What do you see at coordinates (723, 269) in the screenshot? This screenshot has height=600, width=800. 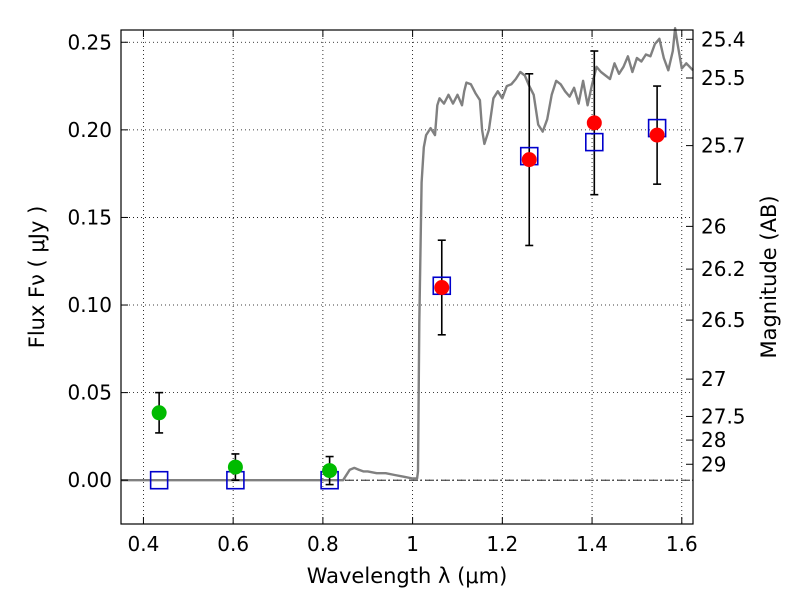 I see `right-tick-label: 26.2` at bounding box center [723, 269].